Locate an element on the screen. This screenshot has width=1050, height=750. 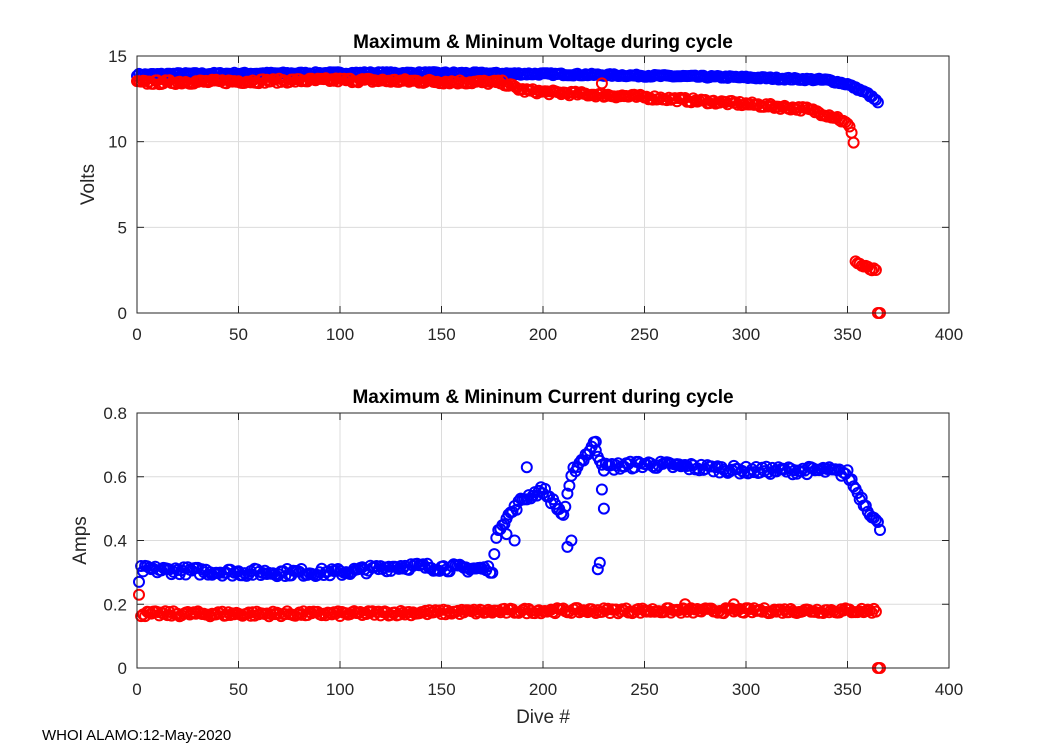
y-tick-label: 10 is located at coordinates (117, 142).